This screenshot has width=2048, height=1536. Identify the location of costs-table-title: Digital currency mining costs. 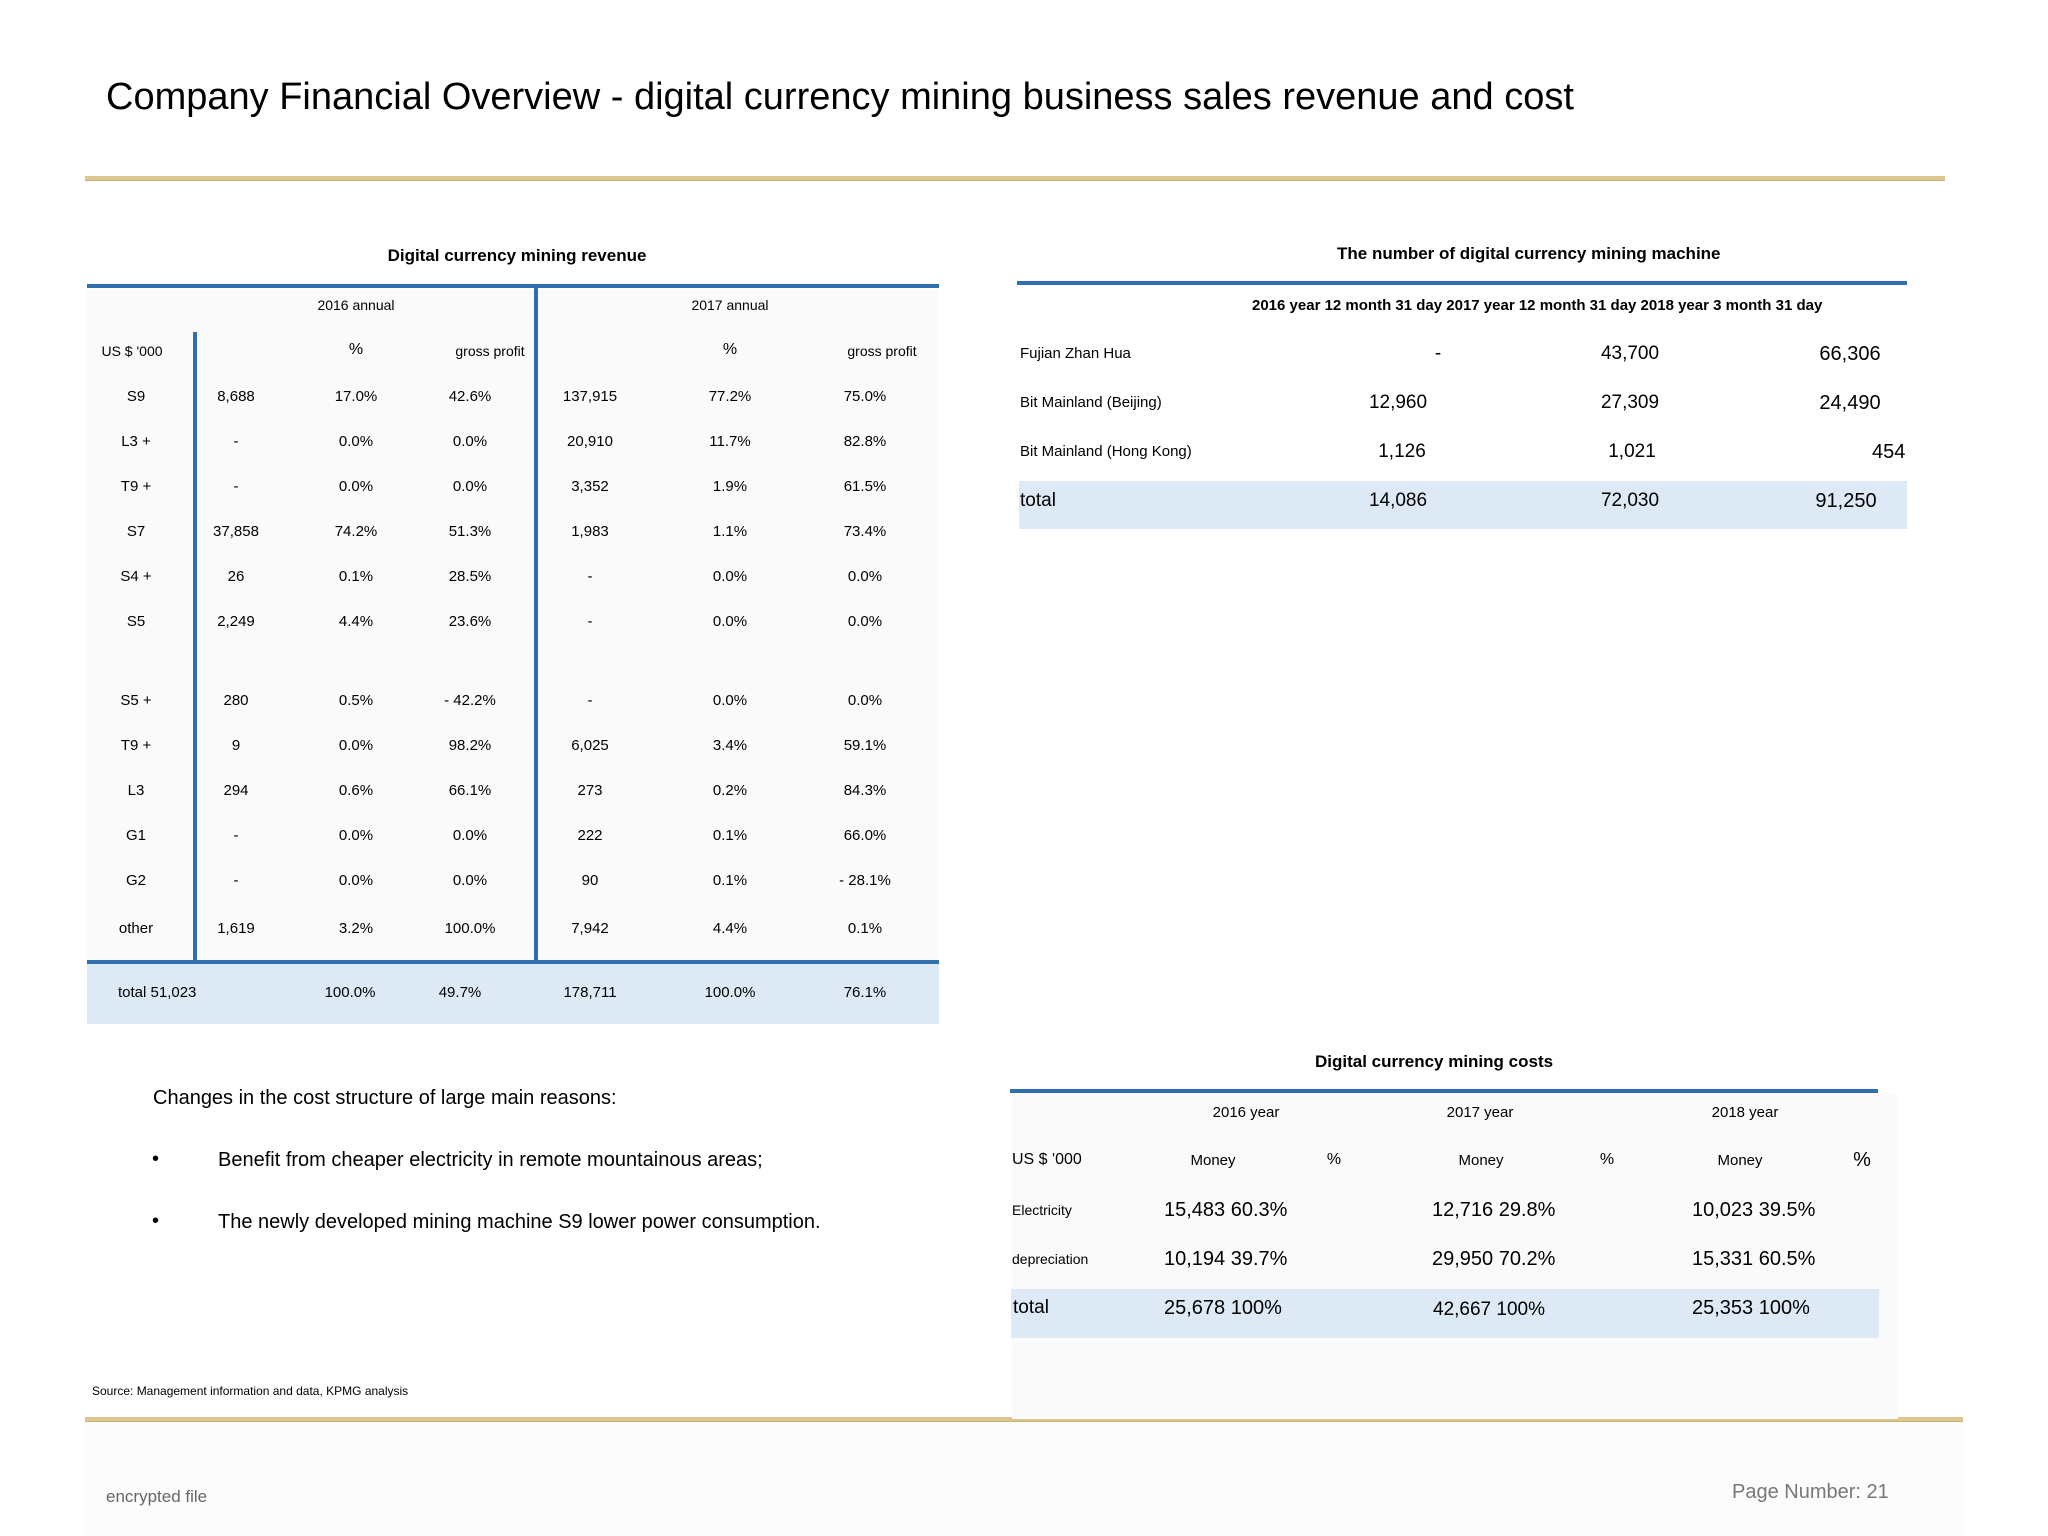
(1434, 1061).